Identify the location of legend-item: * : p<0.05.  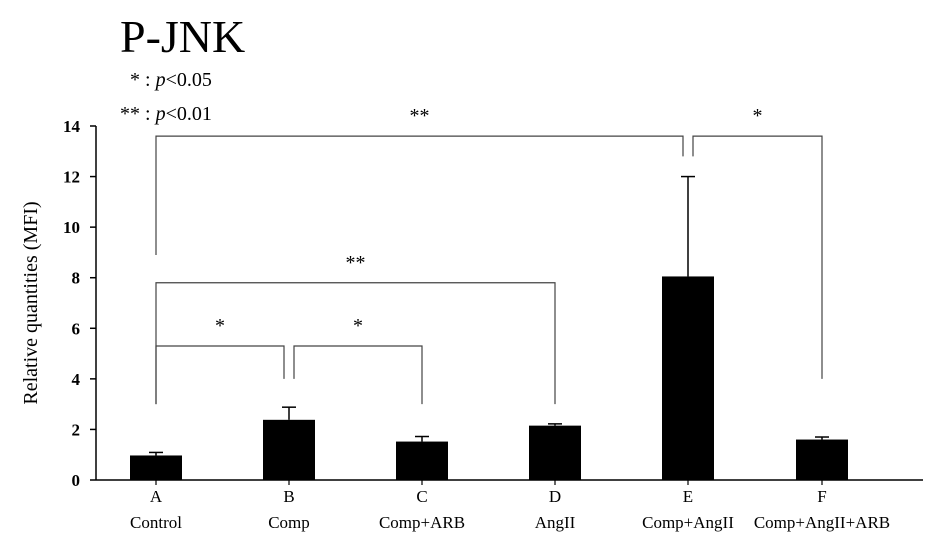
(171, 80).